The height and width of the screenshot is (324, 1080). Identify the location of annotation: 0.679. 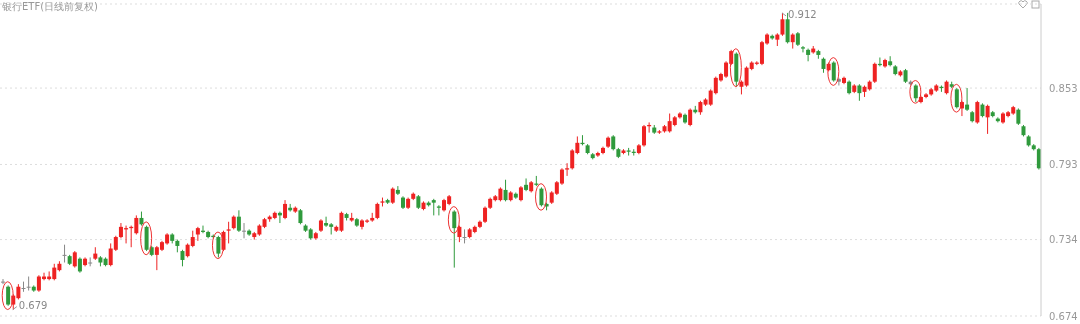
(33, 305).